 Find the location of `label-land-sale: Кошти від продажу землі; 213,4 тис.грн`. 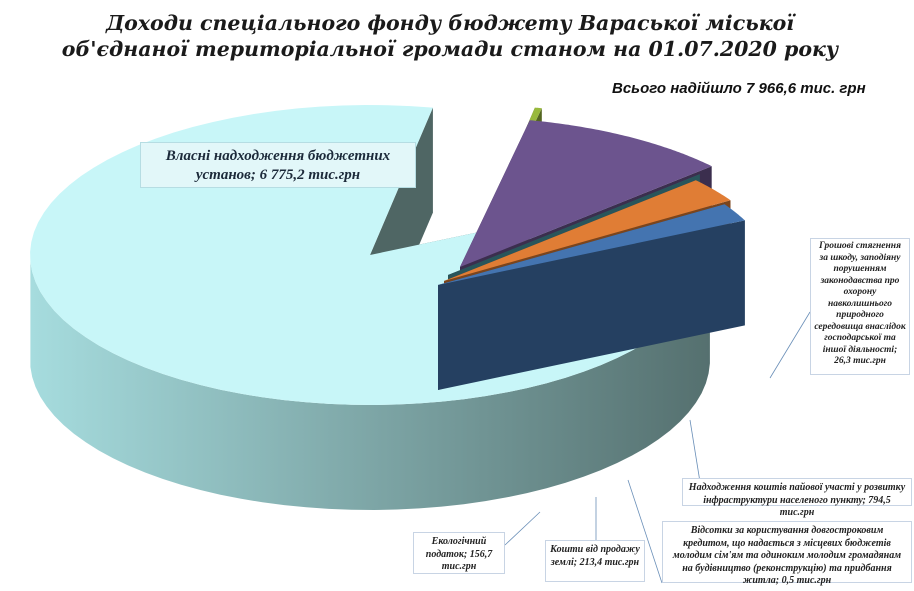

label-land-sale: Кошти від продажу землі; 213,4 тис.грн is located at coordinates (595, 561).